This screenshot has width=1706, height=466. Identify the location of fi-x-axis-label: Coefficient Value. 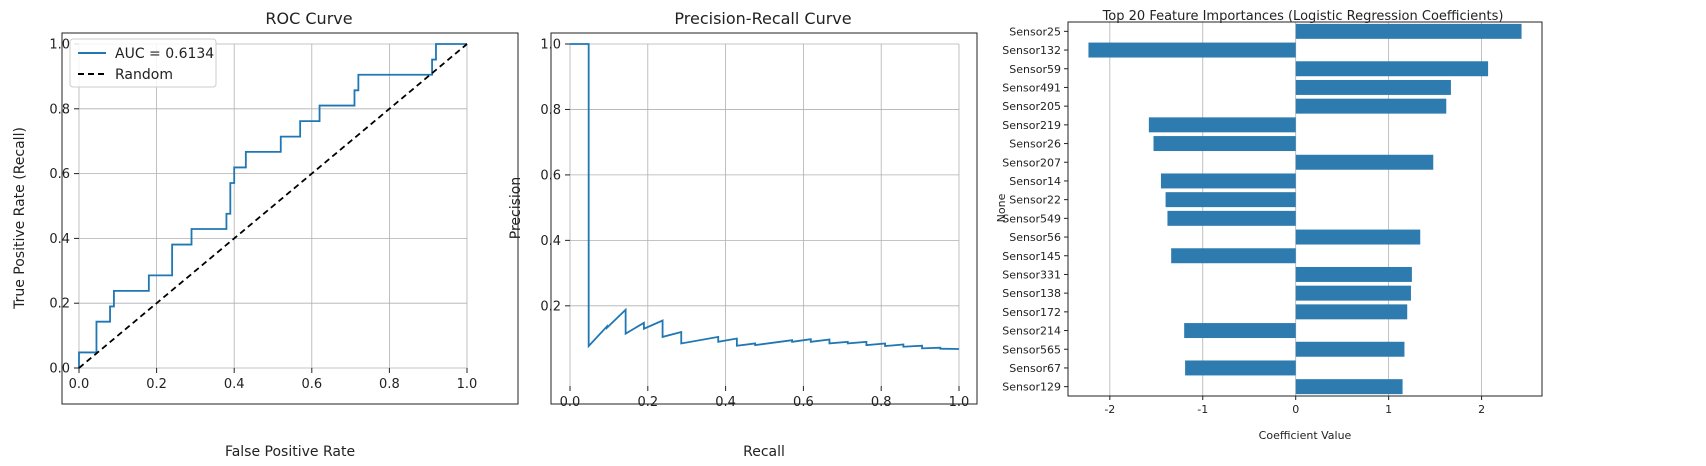
(1305, 435).